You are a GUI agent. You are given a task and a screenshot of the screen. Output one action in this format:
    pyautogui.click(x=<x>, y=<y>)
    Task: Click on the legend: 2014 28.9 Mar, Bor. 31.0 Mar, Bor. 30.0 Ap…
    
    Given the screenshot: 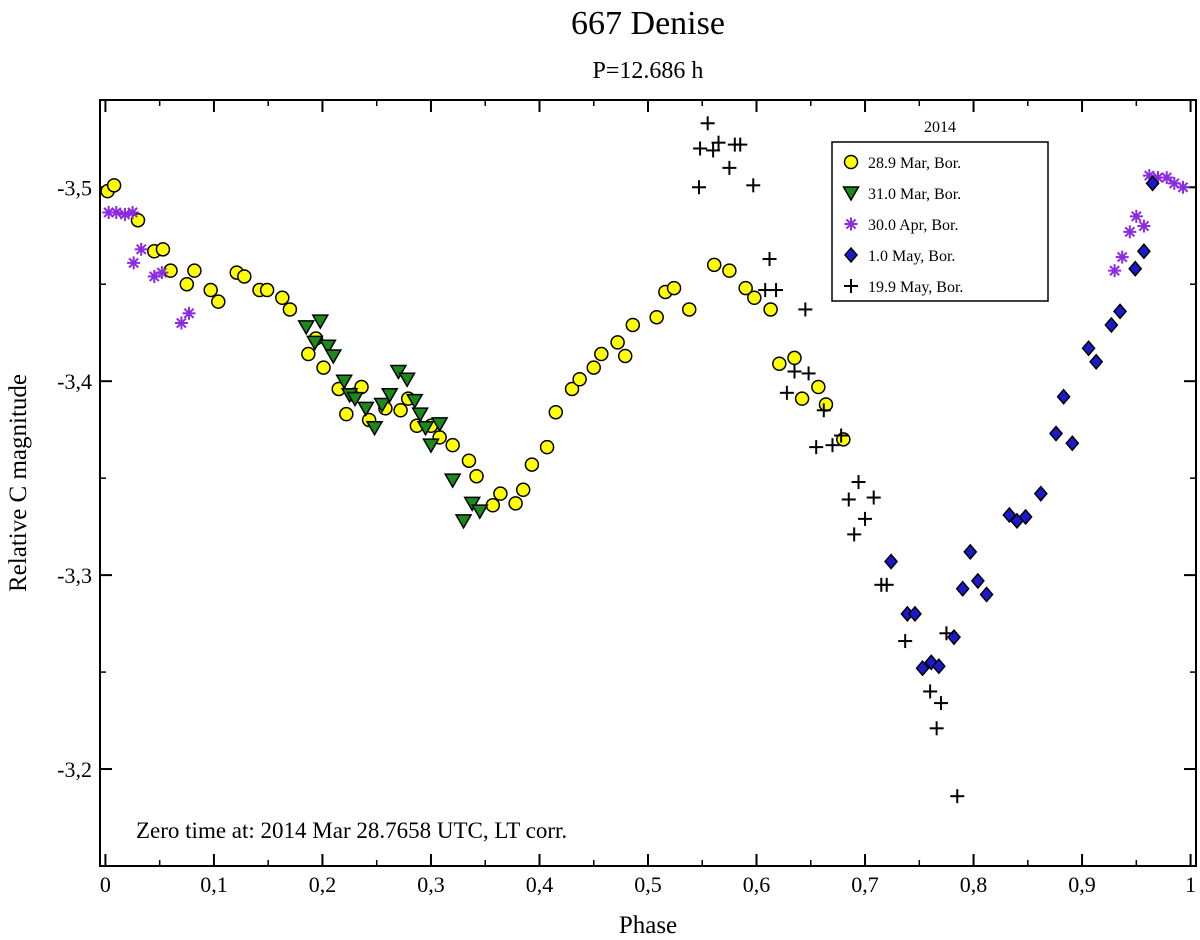 What is the action you would take?
    pyautogui.click(x=940, y=210)
    